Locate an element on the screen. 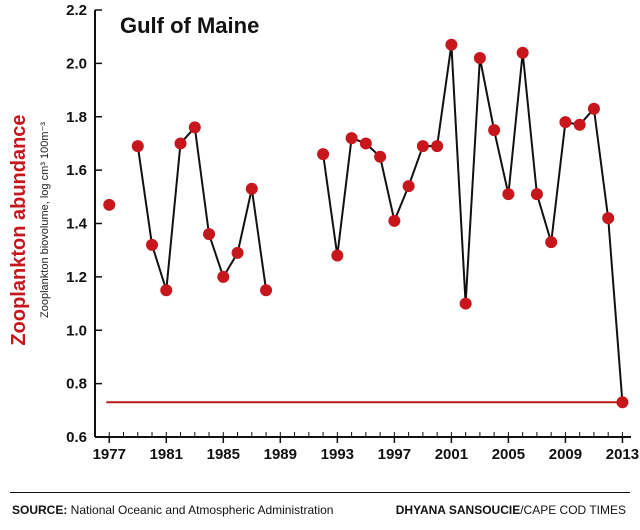  y-tick-label: 2.2 is located at coordinates (76, 10).